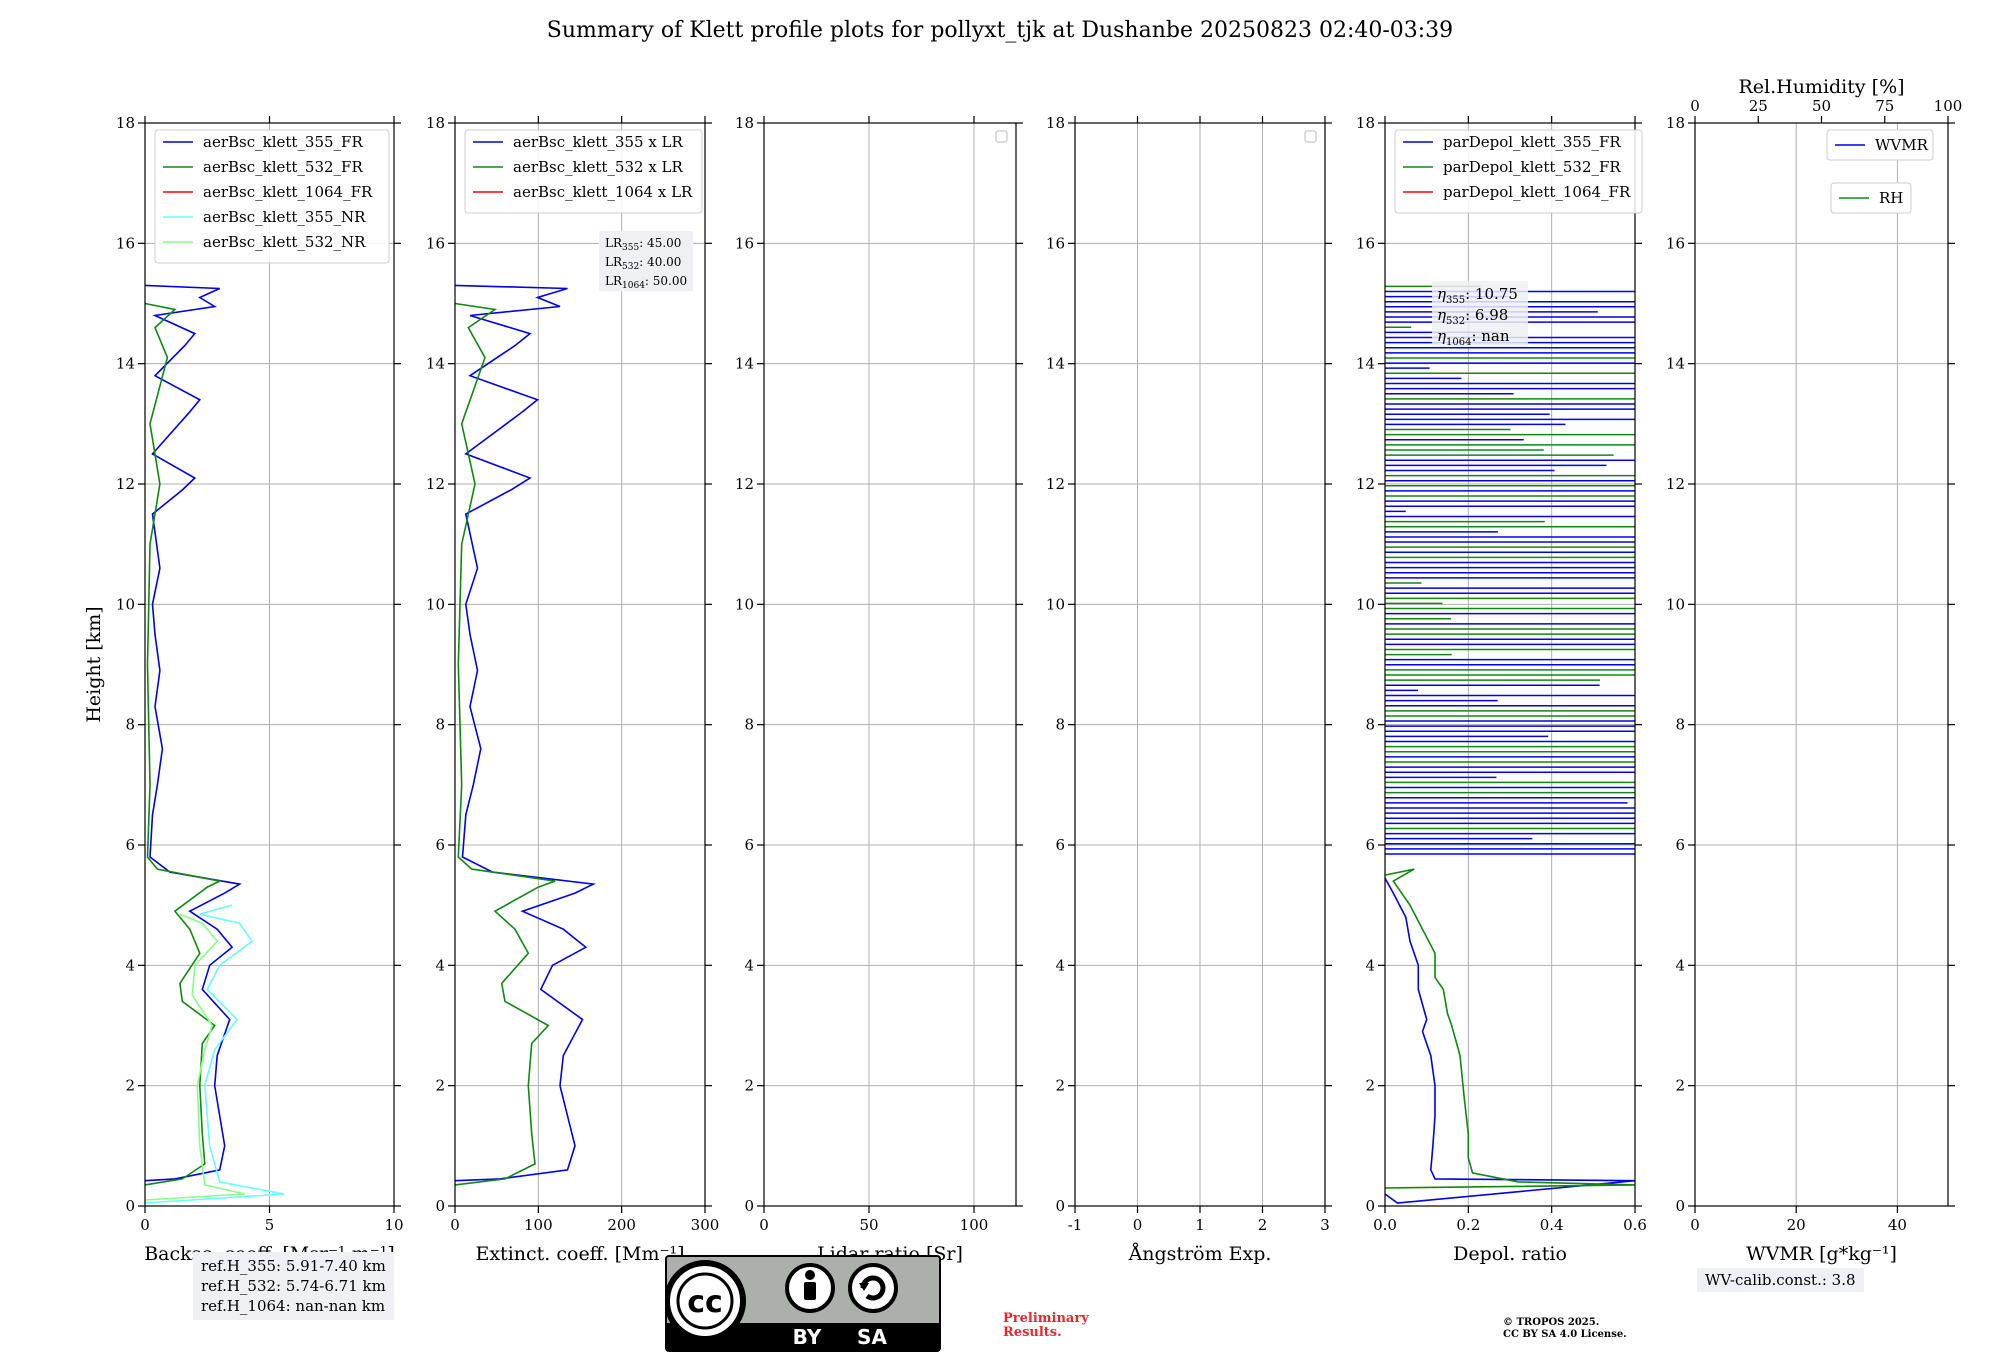 The image size is (2000, 1360). I want to click on legend-label: parDepol_klett_532_FR, so click(1532, 167).